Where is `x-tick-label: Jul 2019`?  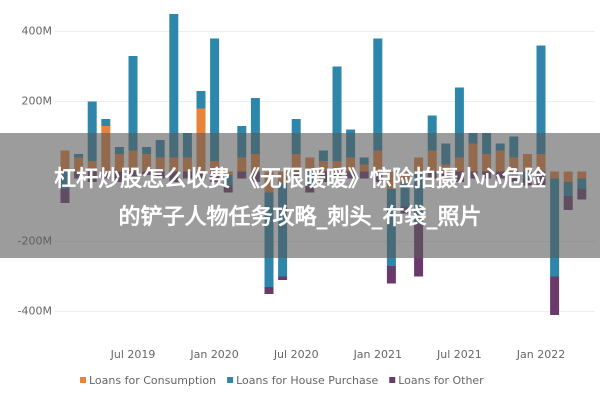
x-tick-label: Jul 2019 is located at coordinates (133, 354).